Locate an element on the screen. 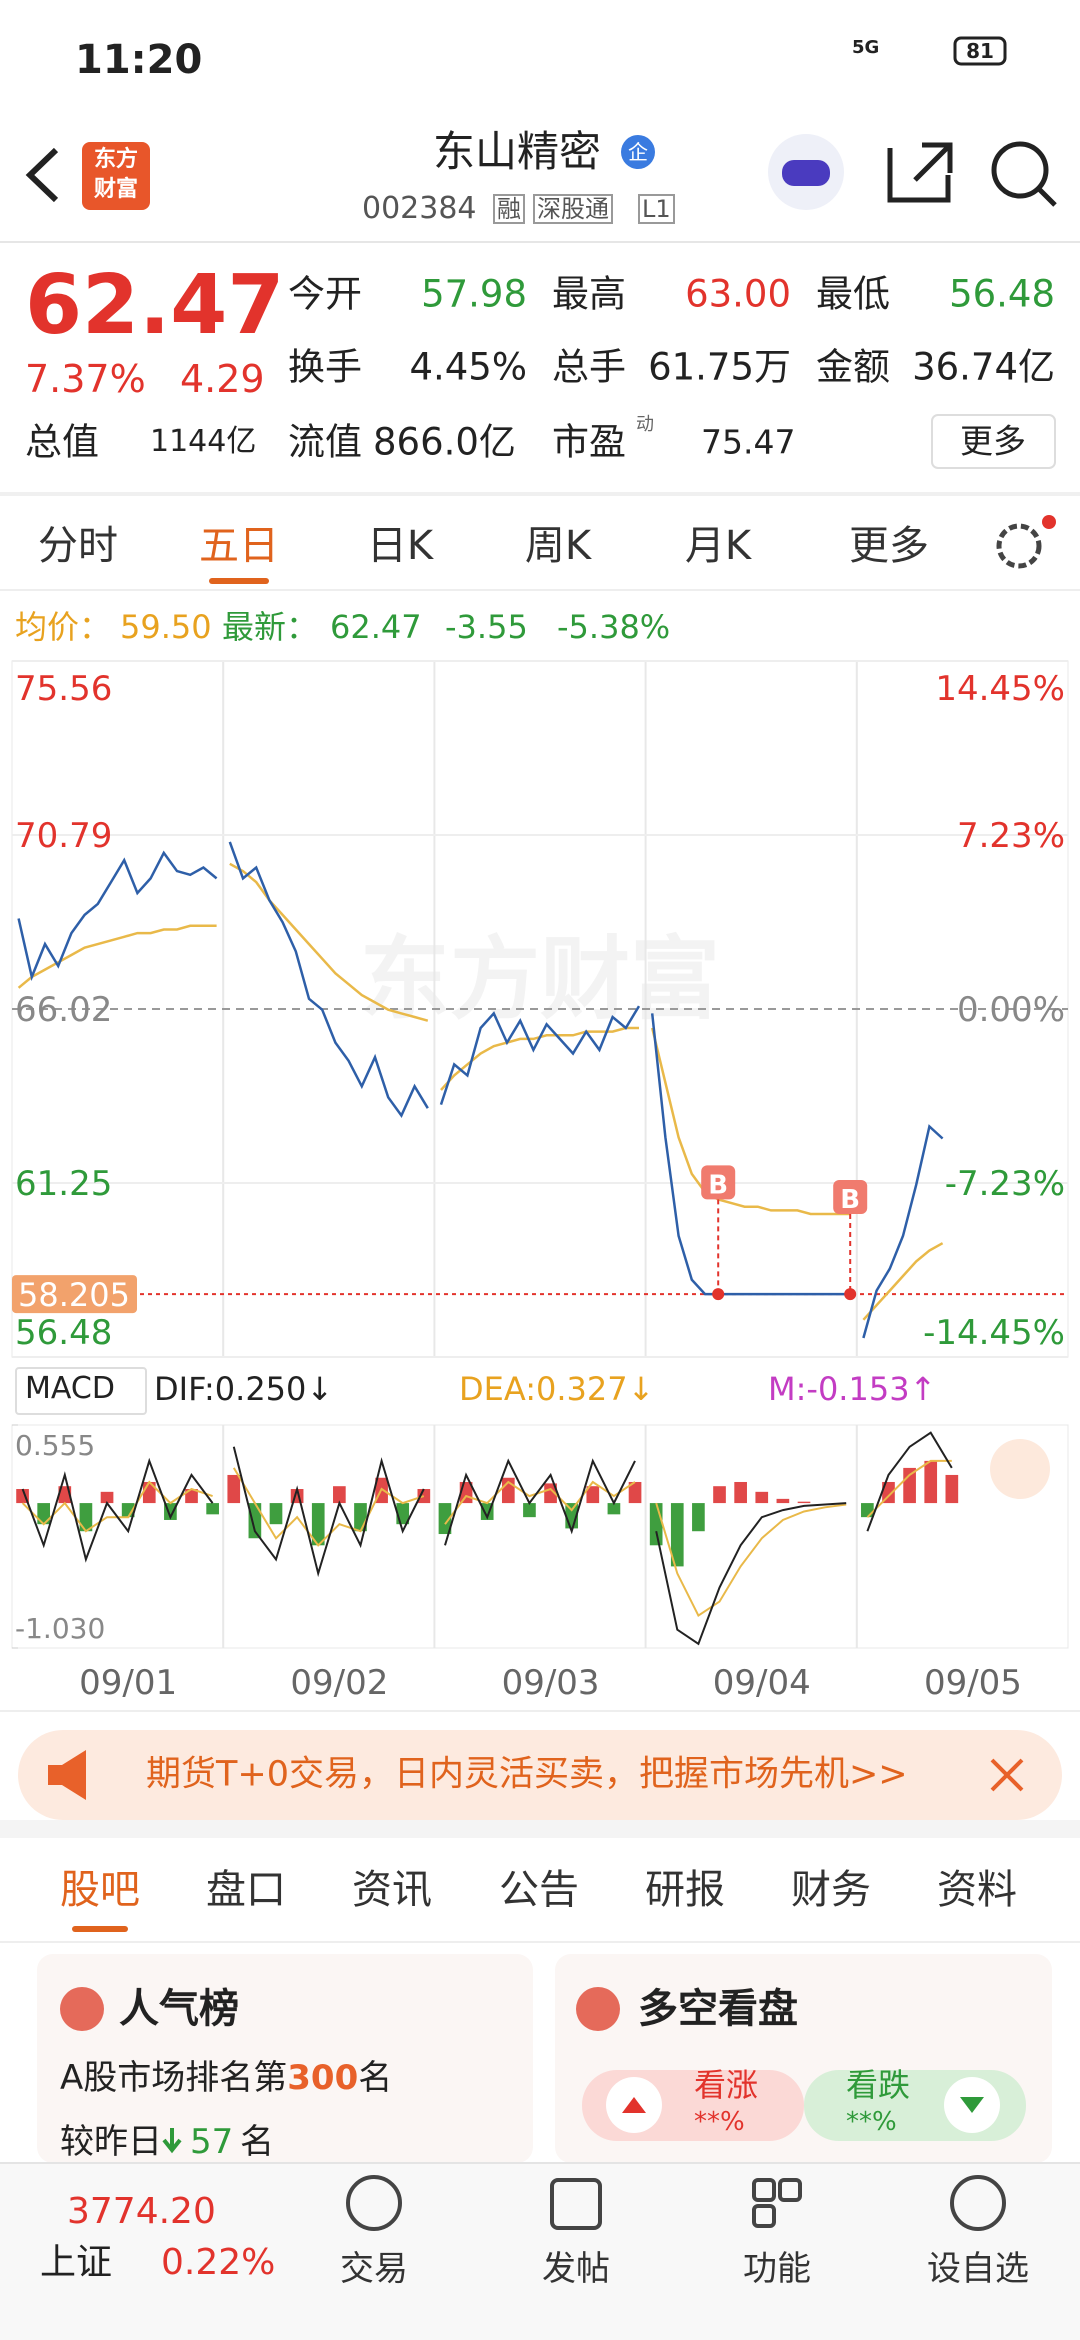 The width and height of the screenshot is (1080, 2340). close-icon is located at coordinates (1007, 1775).